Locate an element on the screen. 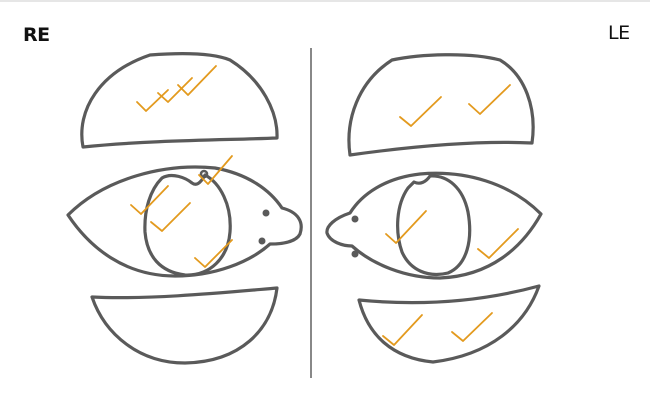 The image size is (650, 400). re-iris-notch is located at coordinates (204, 174).